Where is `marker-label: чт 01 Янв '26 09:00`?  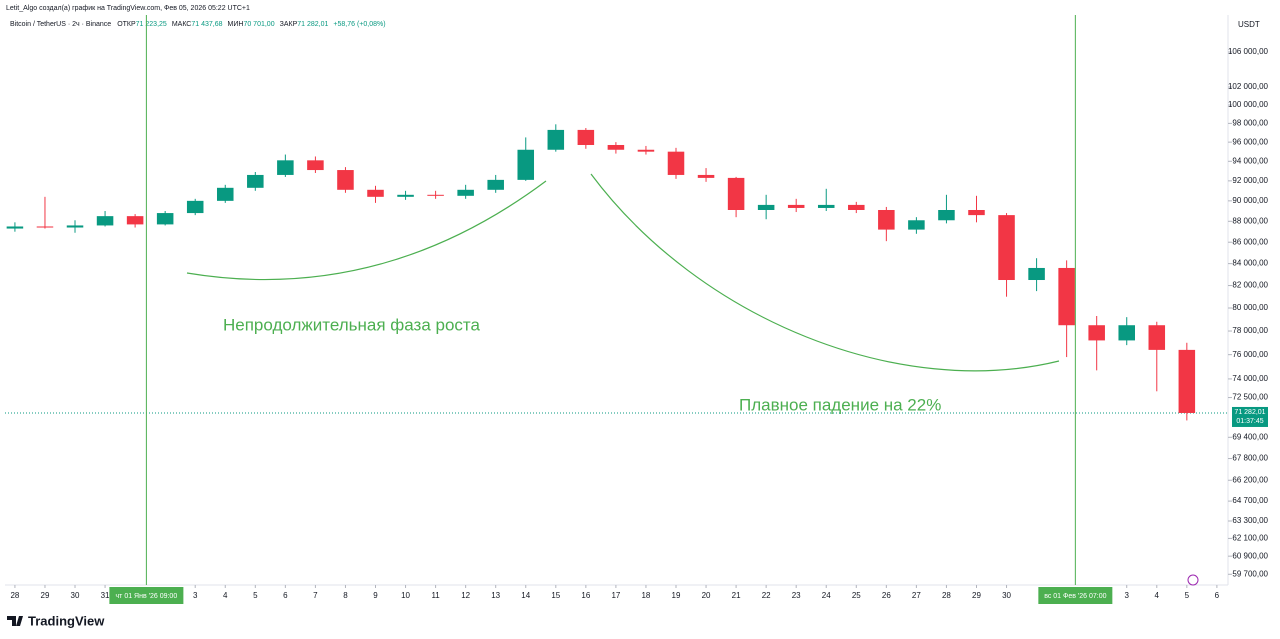
marker-label: чт 01 Янв '26 09:00 is located at coordinates (147, 596).